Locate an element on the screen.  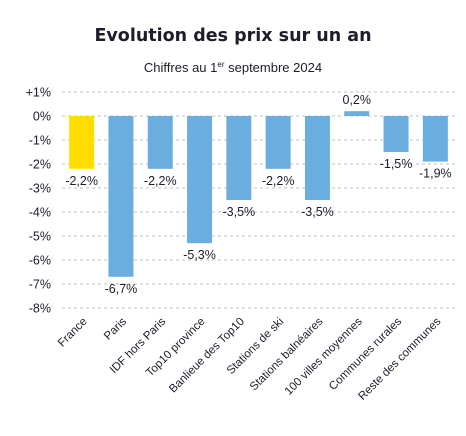
y-tick-label: +1% is located at coordinates (38, 93).